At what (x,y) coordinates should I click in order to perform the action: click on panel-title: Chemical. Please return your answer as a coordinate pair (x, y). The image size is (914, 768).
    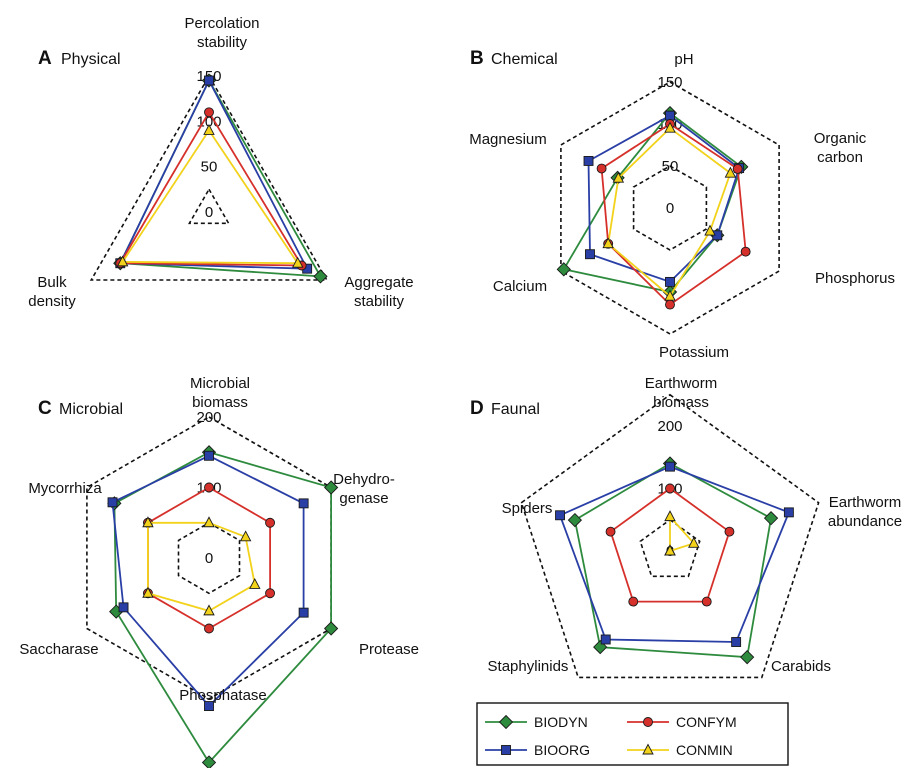
    Looking at the image, I should click on (524, 59).